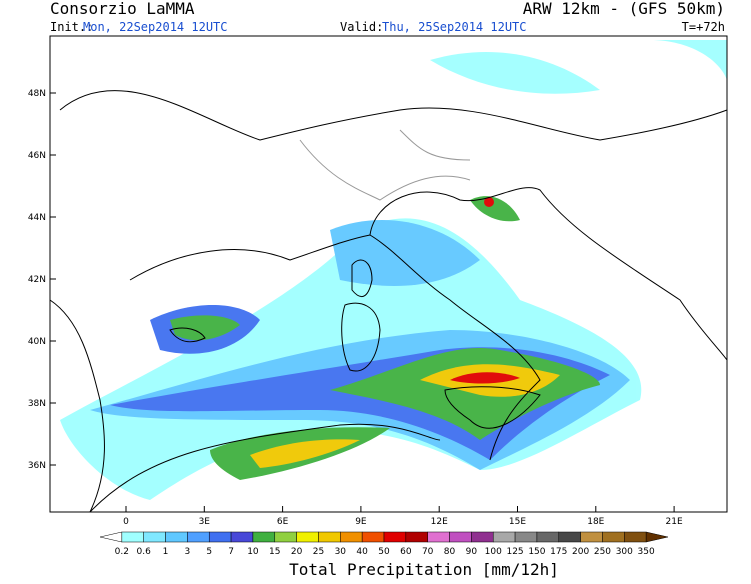 The height and width of the screenshot is (584, 751). I want to click on lat-label: 46N, so click(37, 156).